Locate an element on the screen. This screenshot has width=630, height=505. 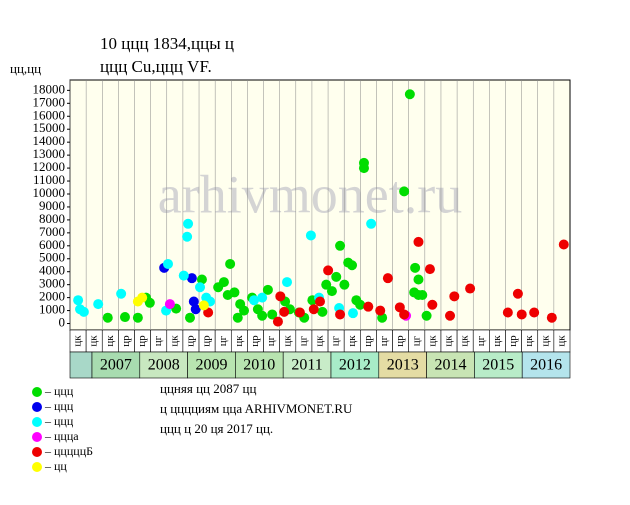
legend-label: – цц is located at coordinates (55, 466).